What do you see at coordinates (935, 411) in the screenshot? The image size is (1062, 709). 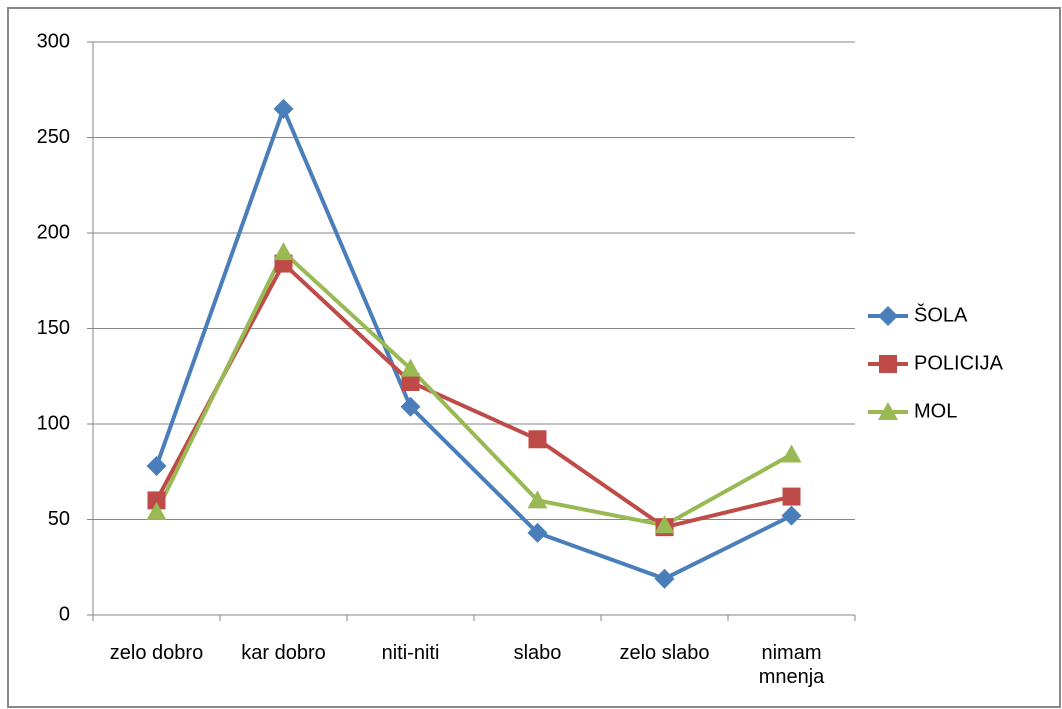 I see `legend-label: MOL` at bounding box center [935, 411].